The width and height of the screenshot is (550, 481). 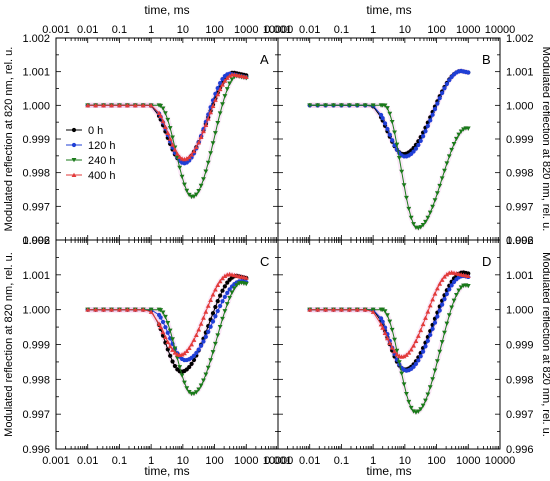 I want to click on y-tick-label-right: 0.998, so click(x=520, y=174).